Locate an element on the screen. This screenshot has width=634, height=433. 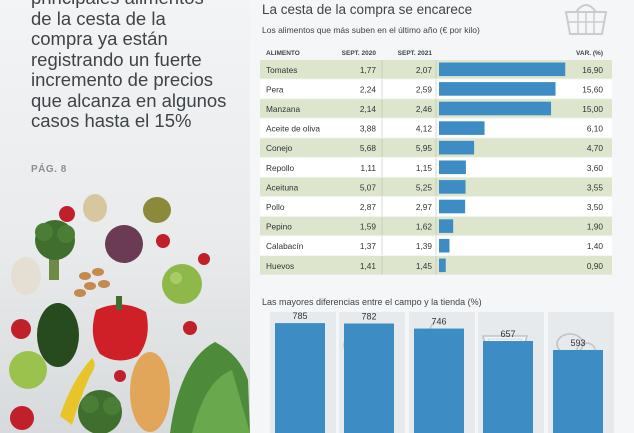
table-row: Pollo 2,87 2,97 3,50 is located at coordinates (436, 206).